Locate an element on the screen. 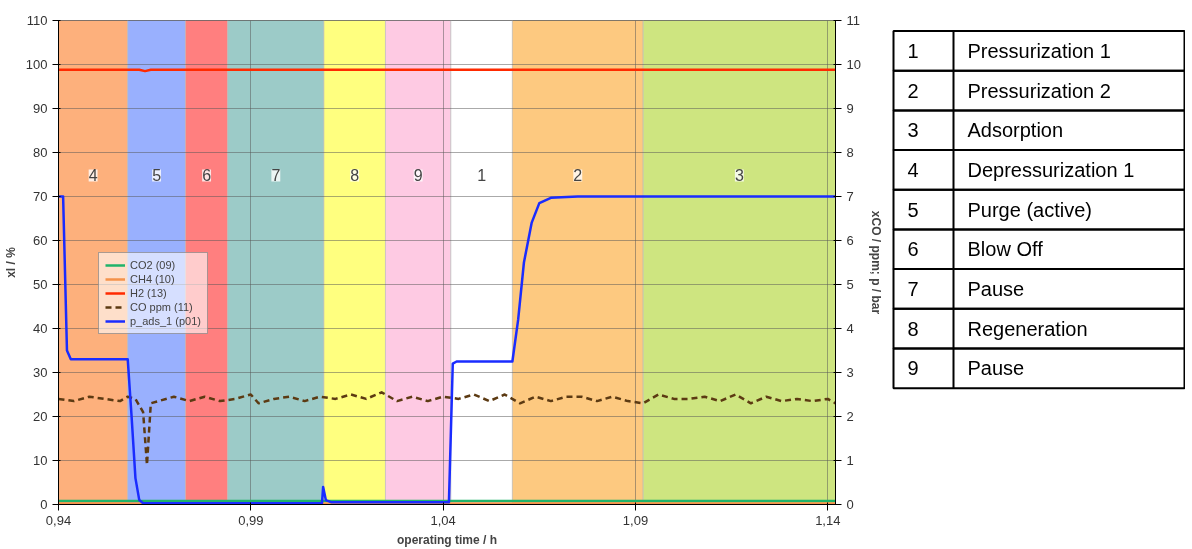  y-tick-label: 30 is located at coordinates (40, 372).